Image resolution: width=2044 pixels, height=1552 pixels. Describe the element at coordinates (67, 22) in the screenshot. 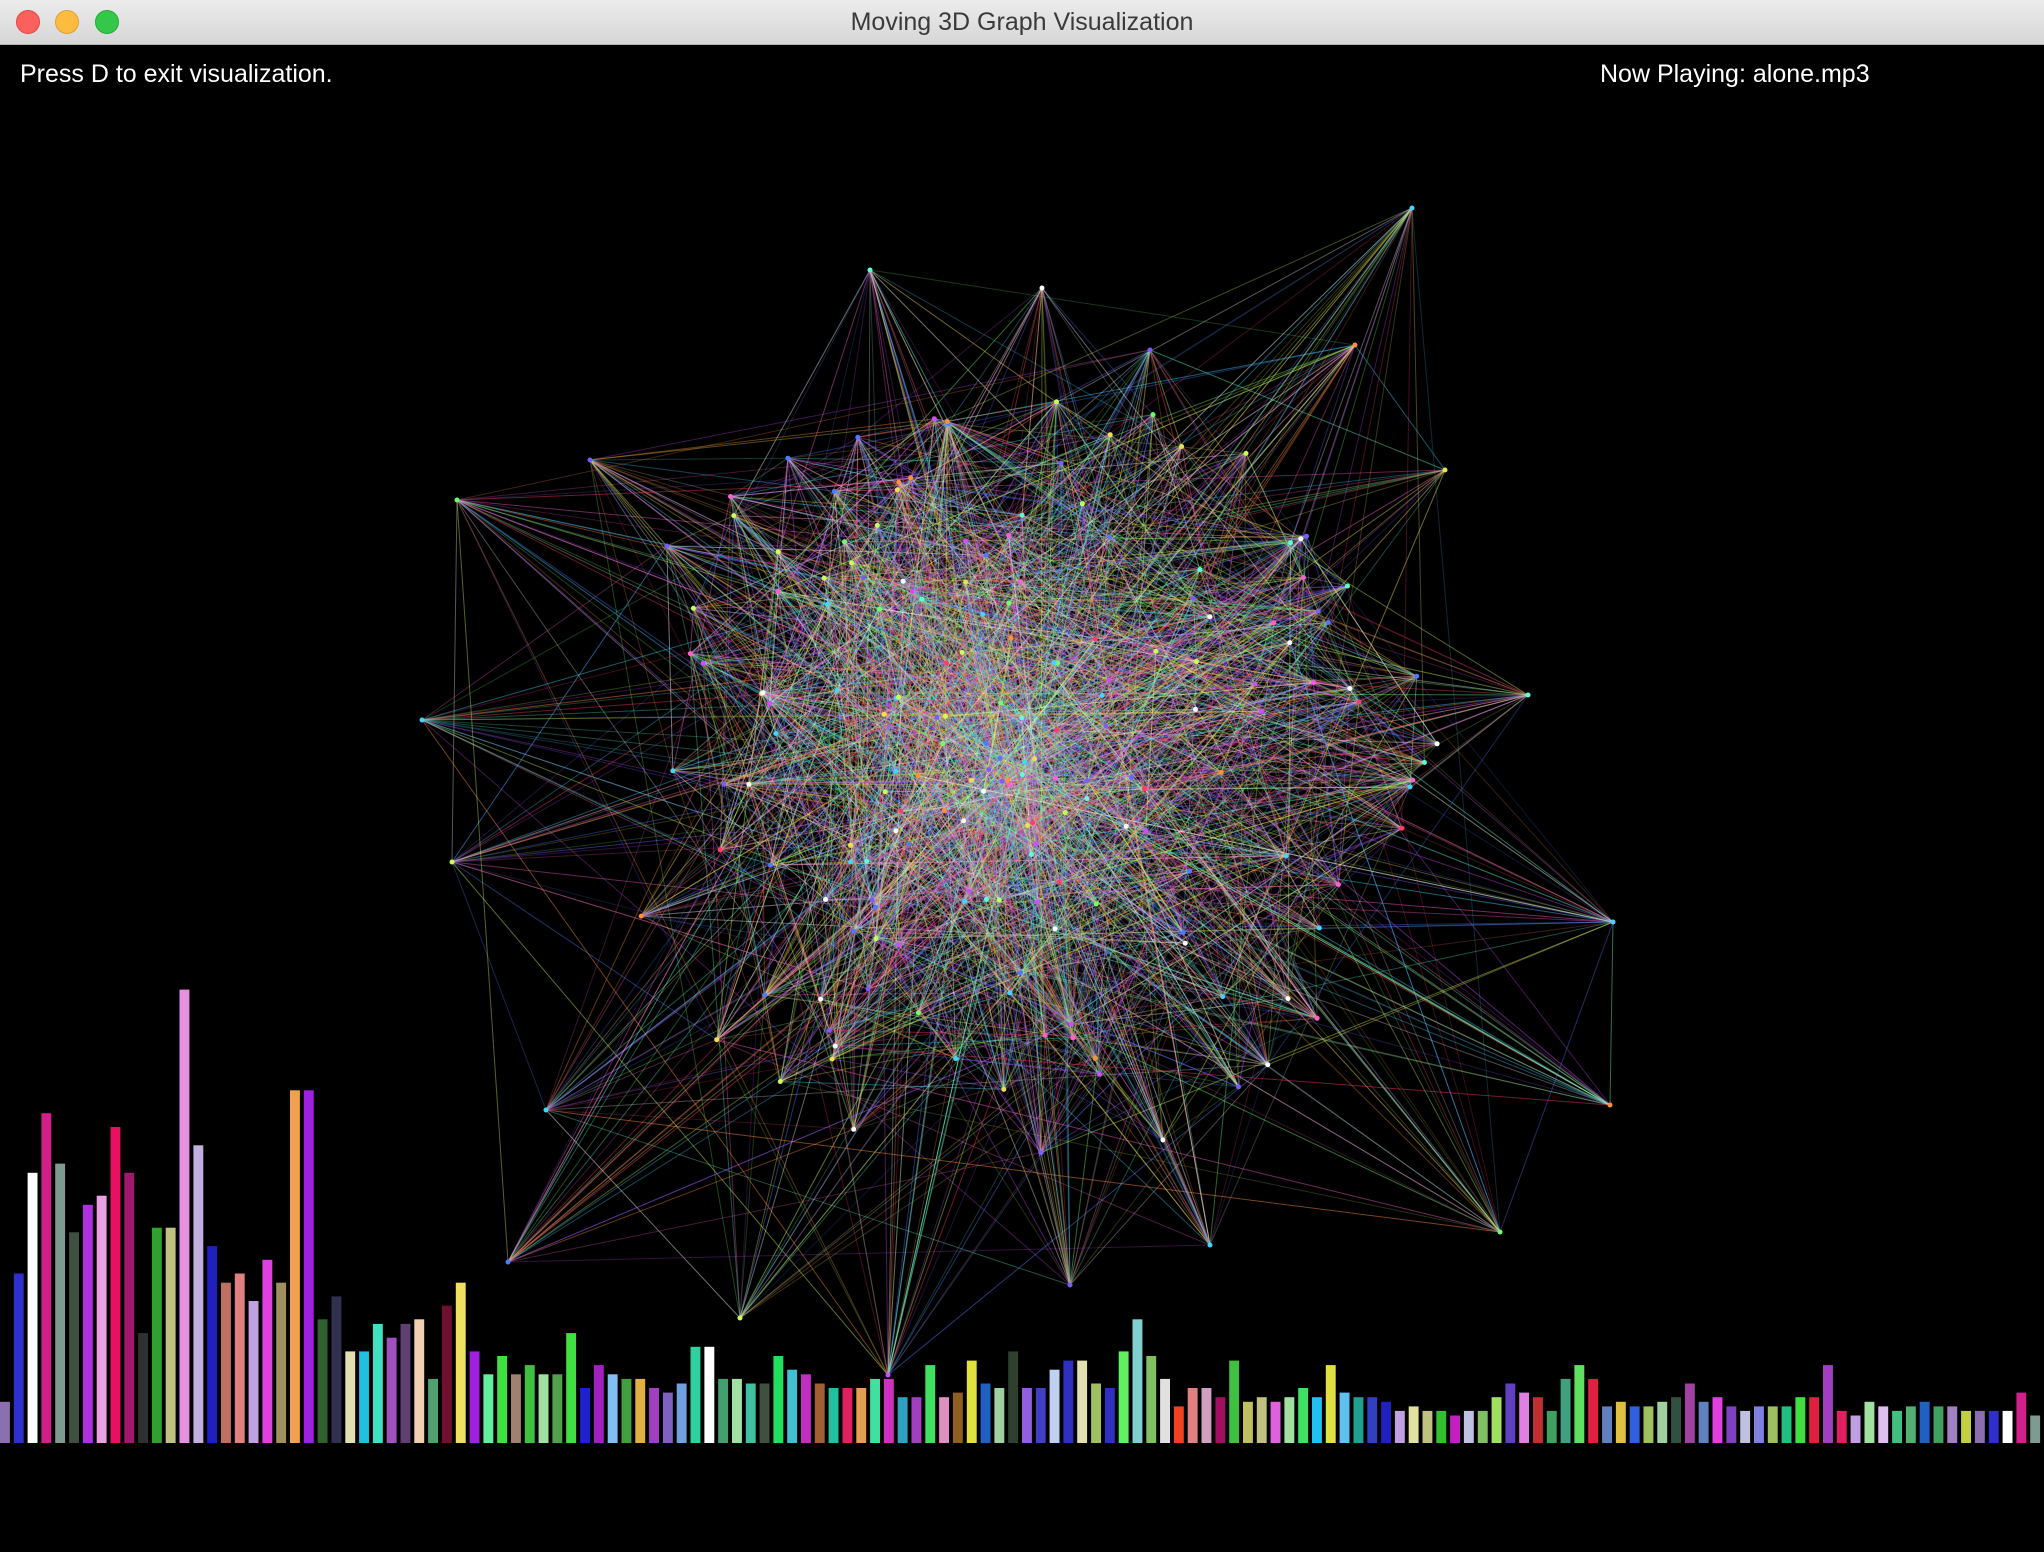

I see `minimize-window-button` at that location.